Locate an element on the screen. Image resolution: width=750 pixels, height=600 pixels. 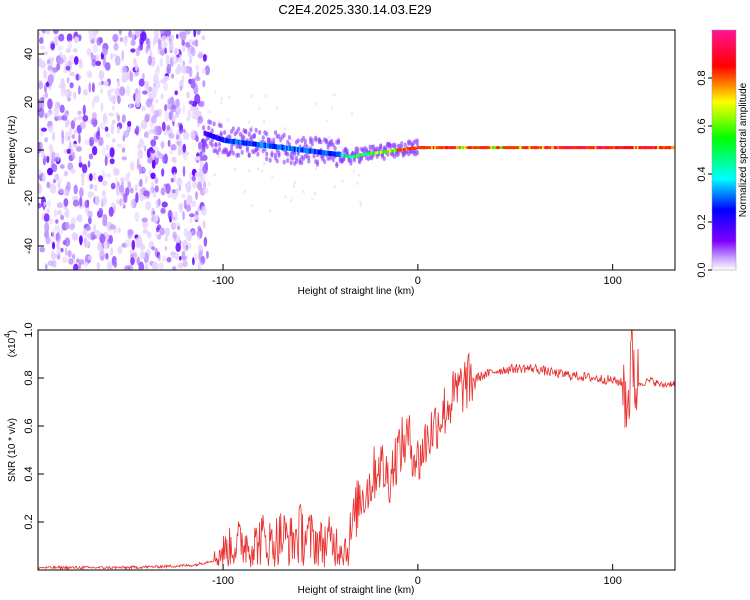
snr-x-label: Height of straight line (km) is located at coordinates (356, 590).